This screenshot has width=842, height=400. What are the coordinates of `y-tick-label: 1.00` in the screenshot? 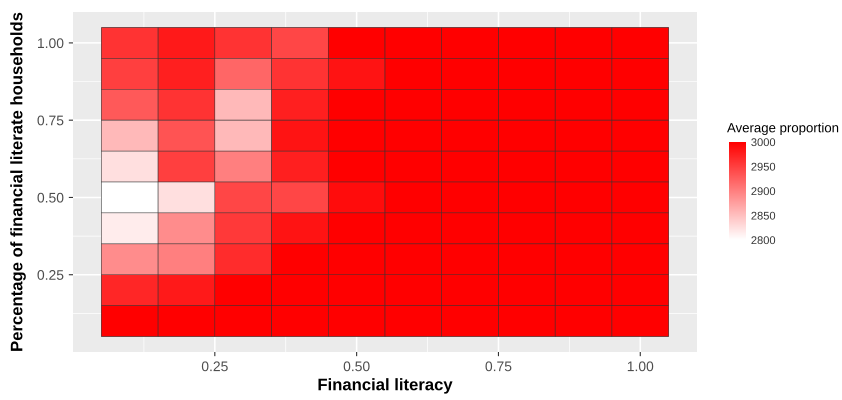 It's located at (51, 43).